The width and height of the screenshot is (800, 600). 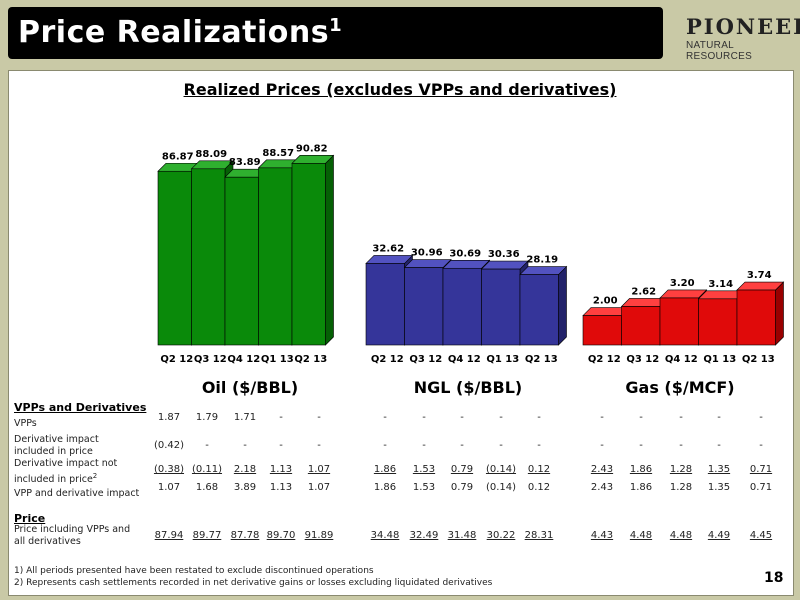 What do you see at coordinates (281, 469) in the screenshot?
I see `table-cell: 1.13` at bounding box center [281, 469].